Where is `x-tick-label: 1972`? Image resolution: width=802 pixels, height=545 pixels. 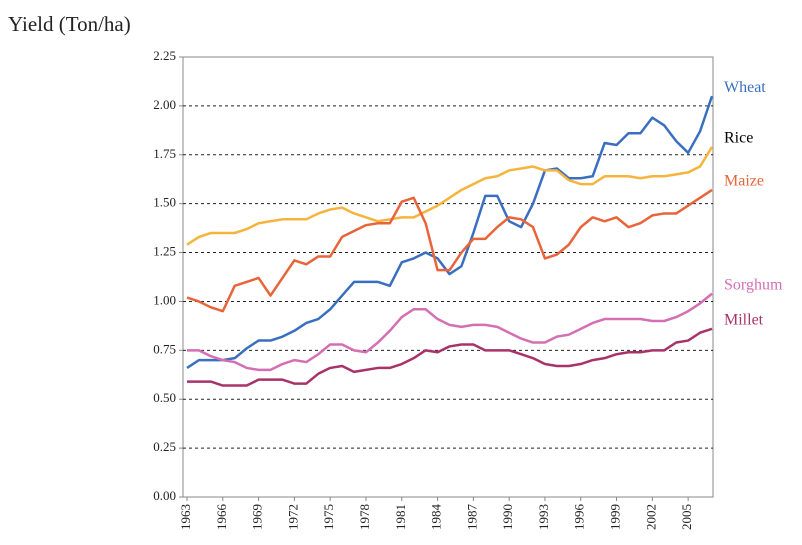
x-tick-label: 1972 is located at coordinates (292, 517).